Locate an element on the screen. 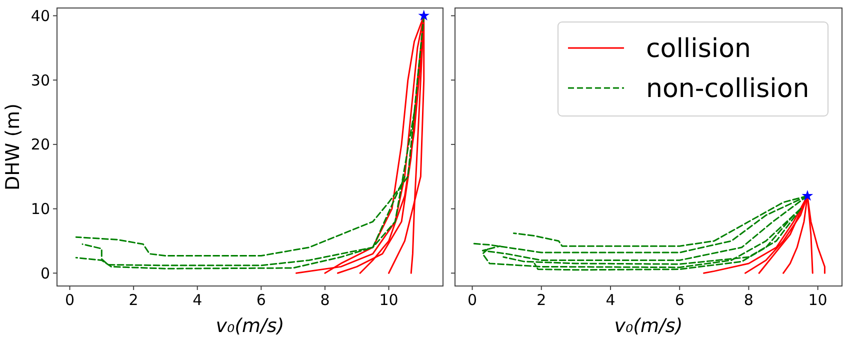 This screenshot has width=850, height=340. y-axis-title: DHW (m) is located at coordinates (13, 147).